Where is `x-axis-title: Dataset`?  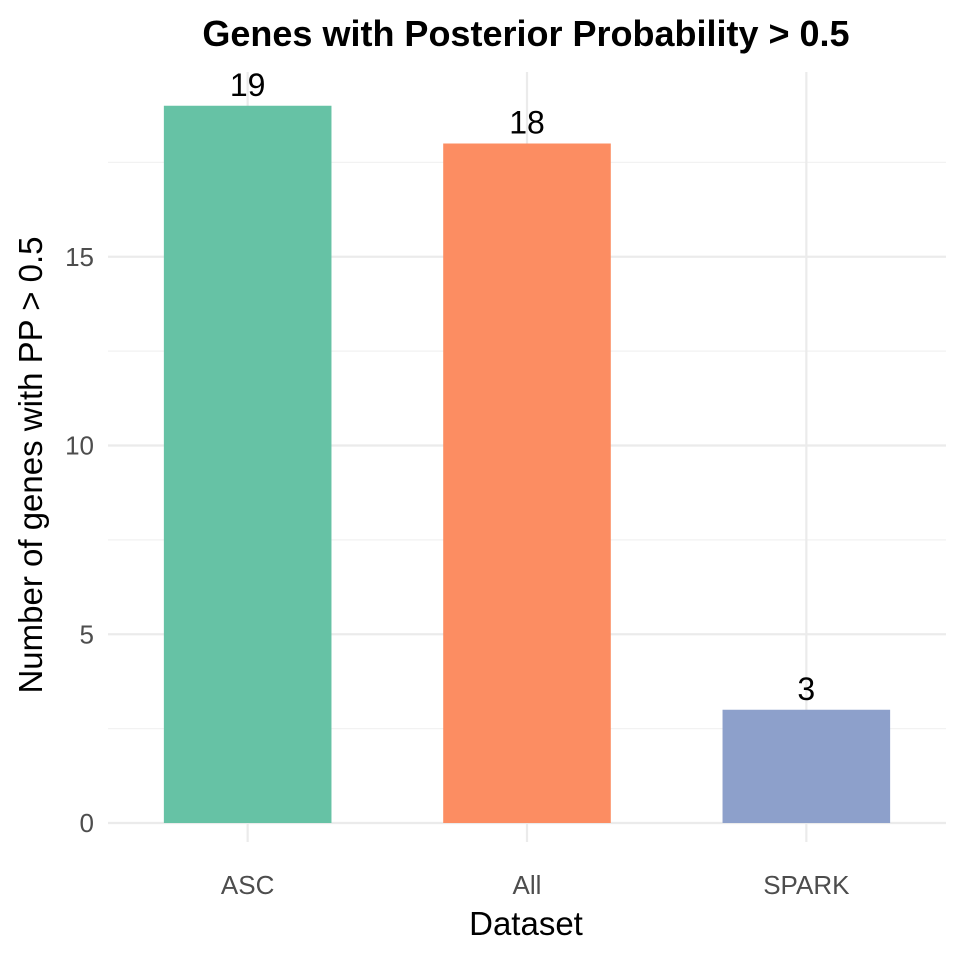
x-axis-title: Dataset is located at coordinates (526, 923).